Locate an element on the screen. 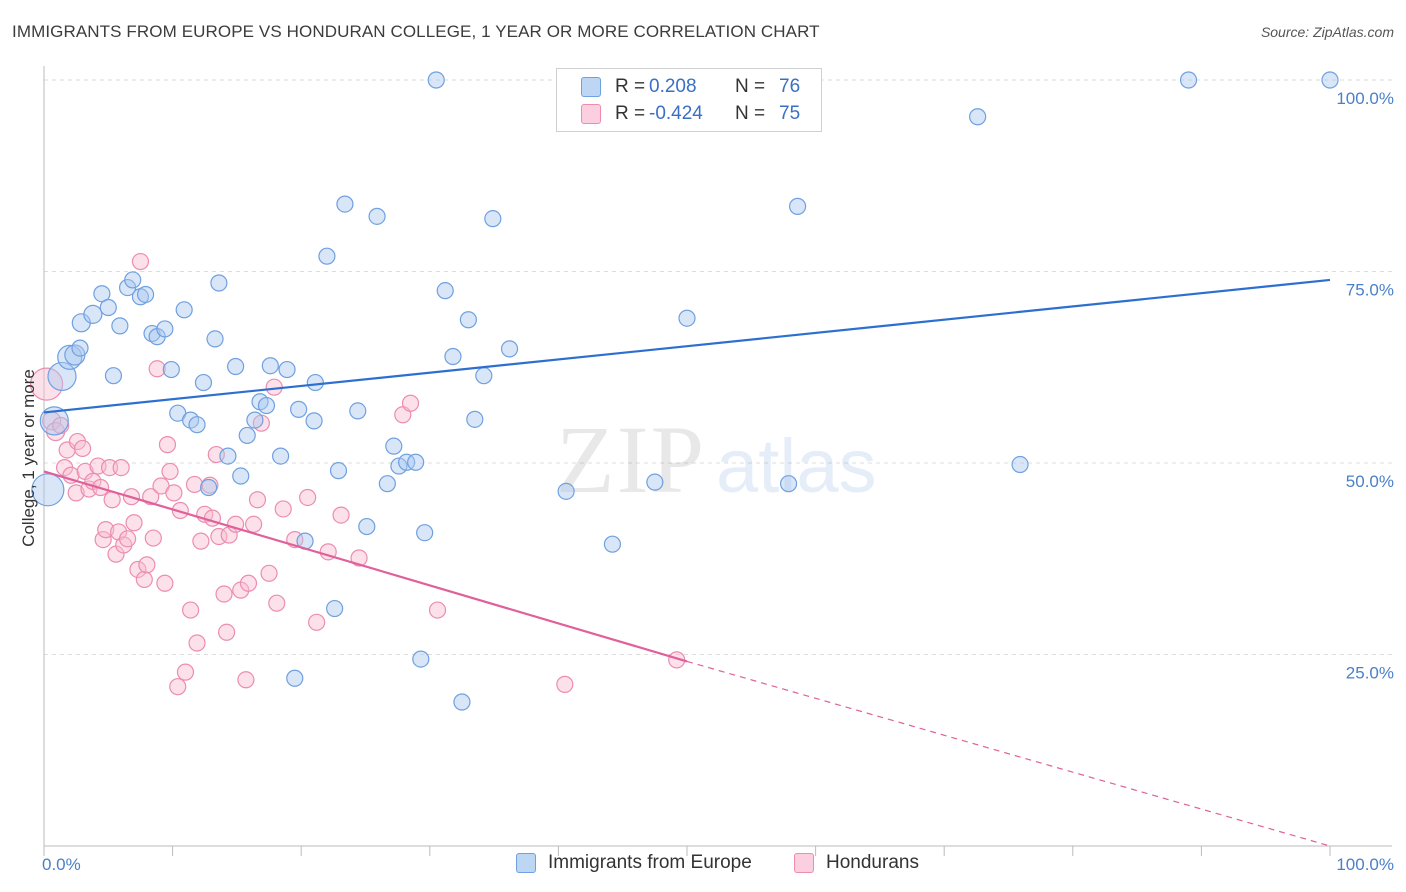  y-tick-label: 75.0% is located at coordinates (1370, 290).